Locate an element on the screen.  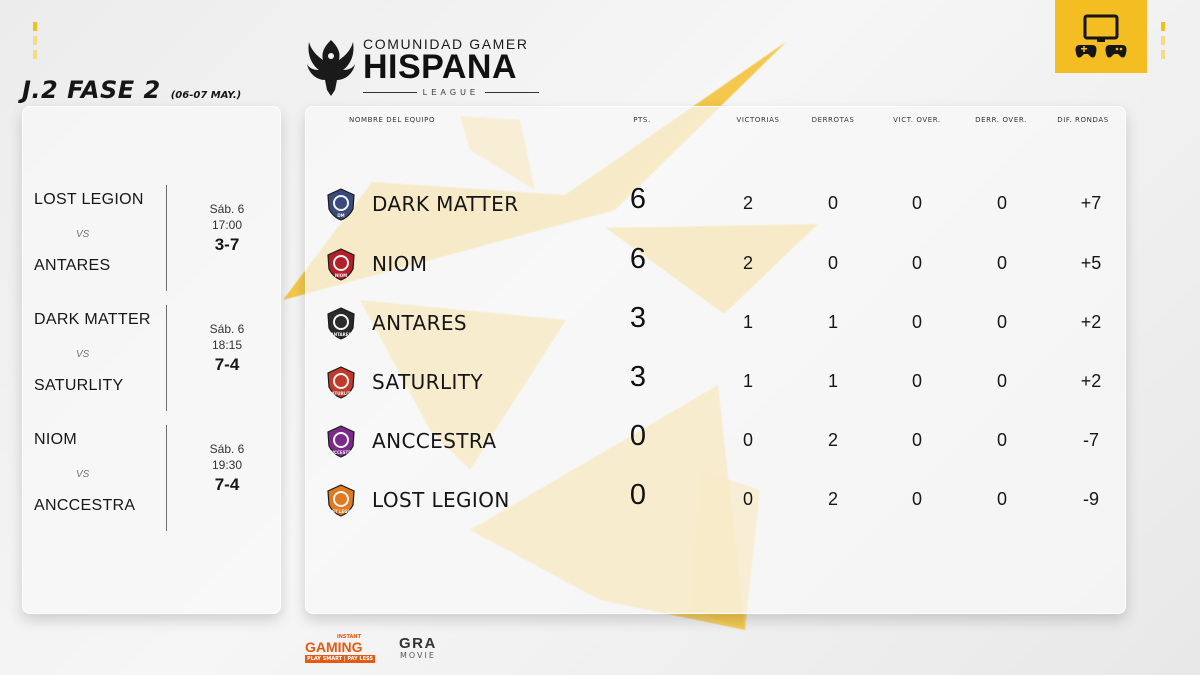
instant-gaming-main: GAMING is located at coordinates (334, 646).